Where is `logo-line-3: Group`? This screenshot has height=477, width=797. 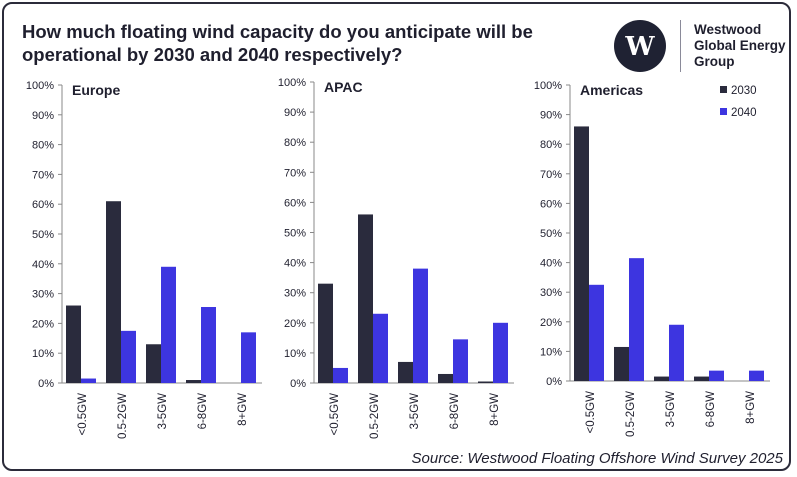
logo-line-3: Group is located at coordinates (714, 61).